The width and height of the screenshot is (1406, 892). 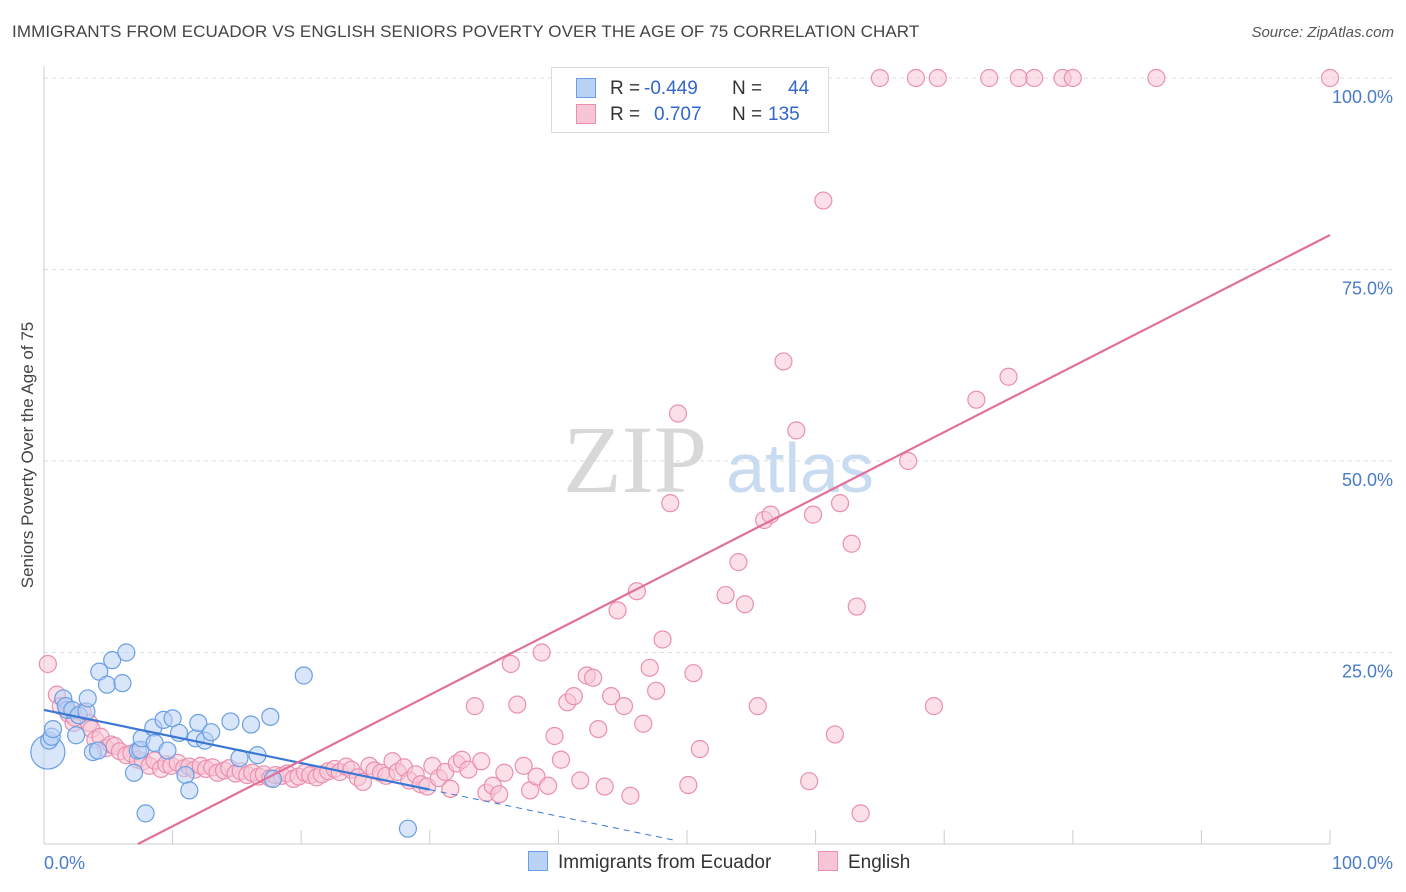 What do you see at coordinates (552, 815) in the screenshot?
I see `ecuador-trend-extension` at bounding box center [552, 815].